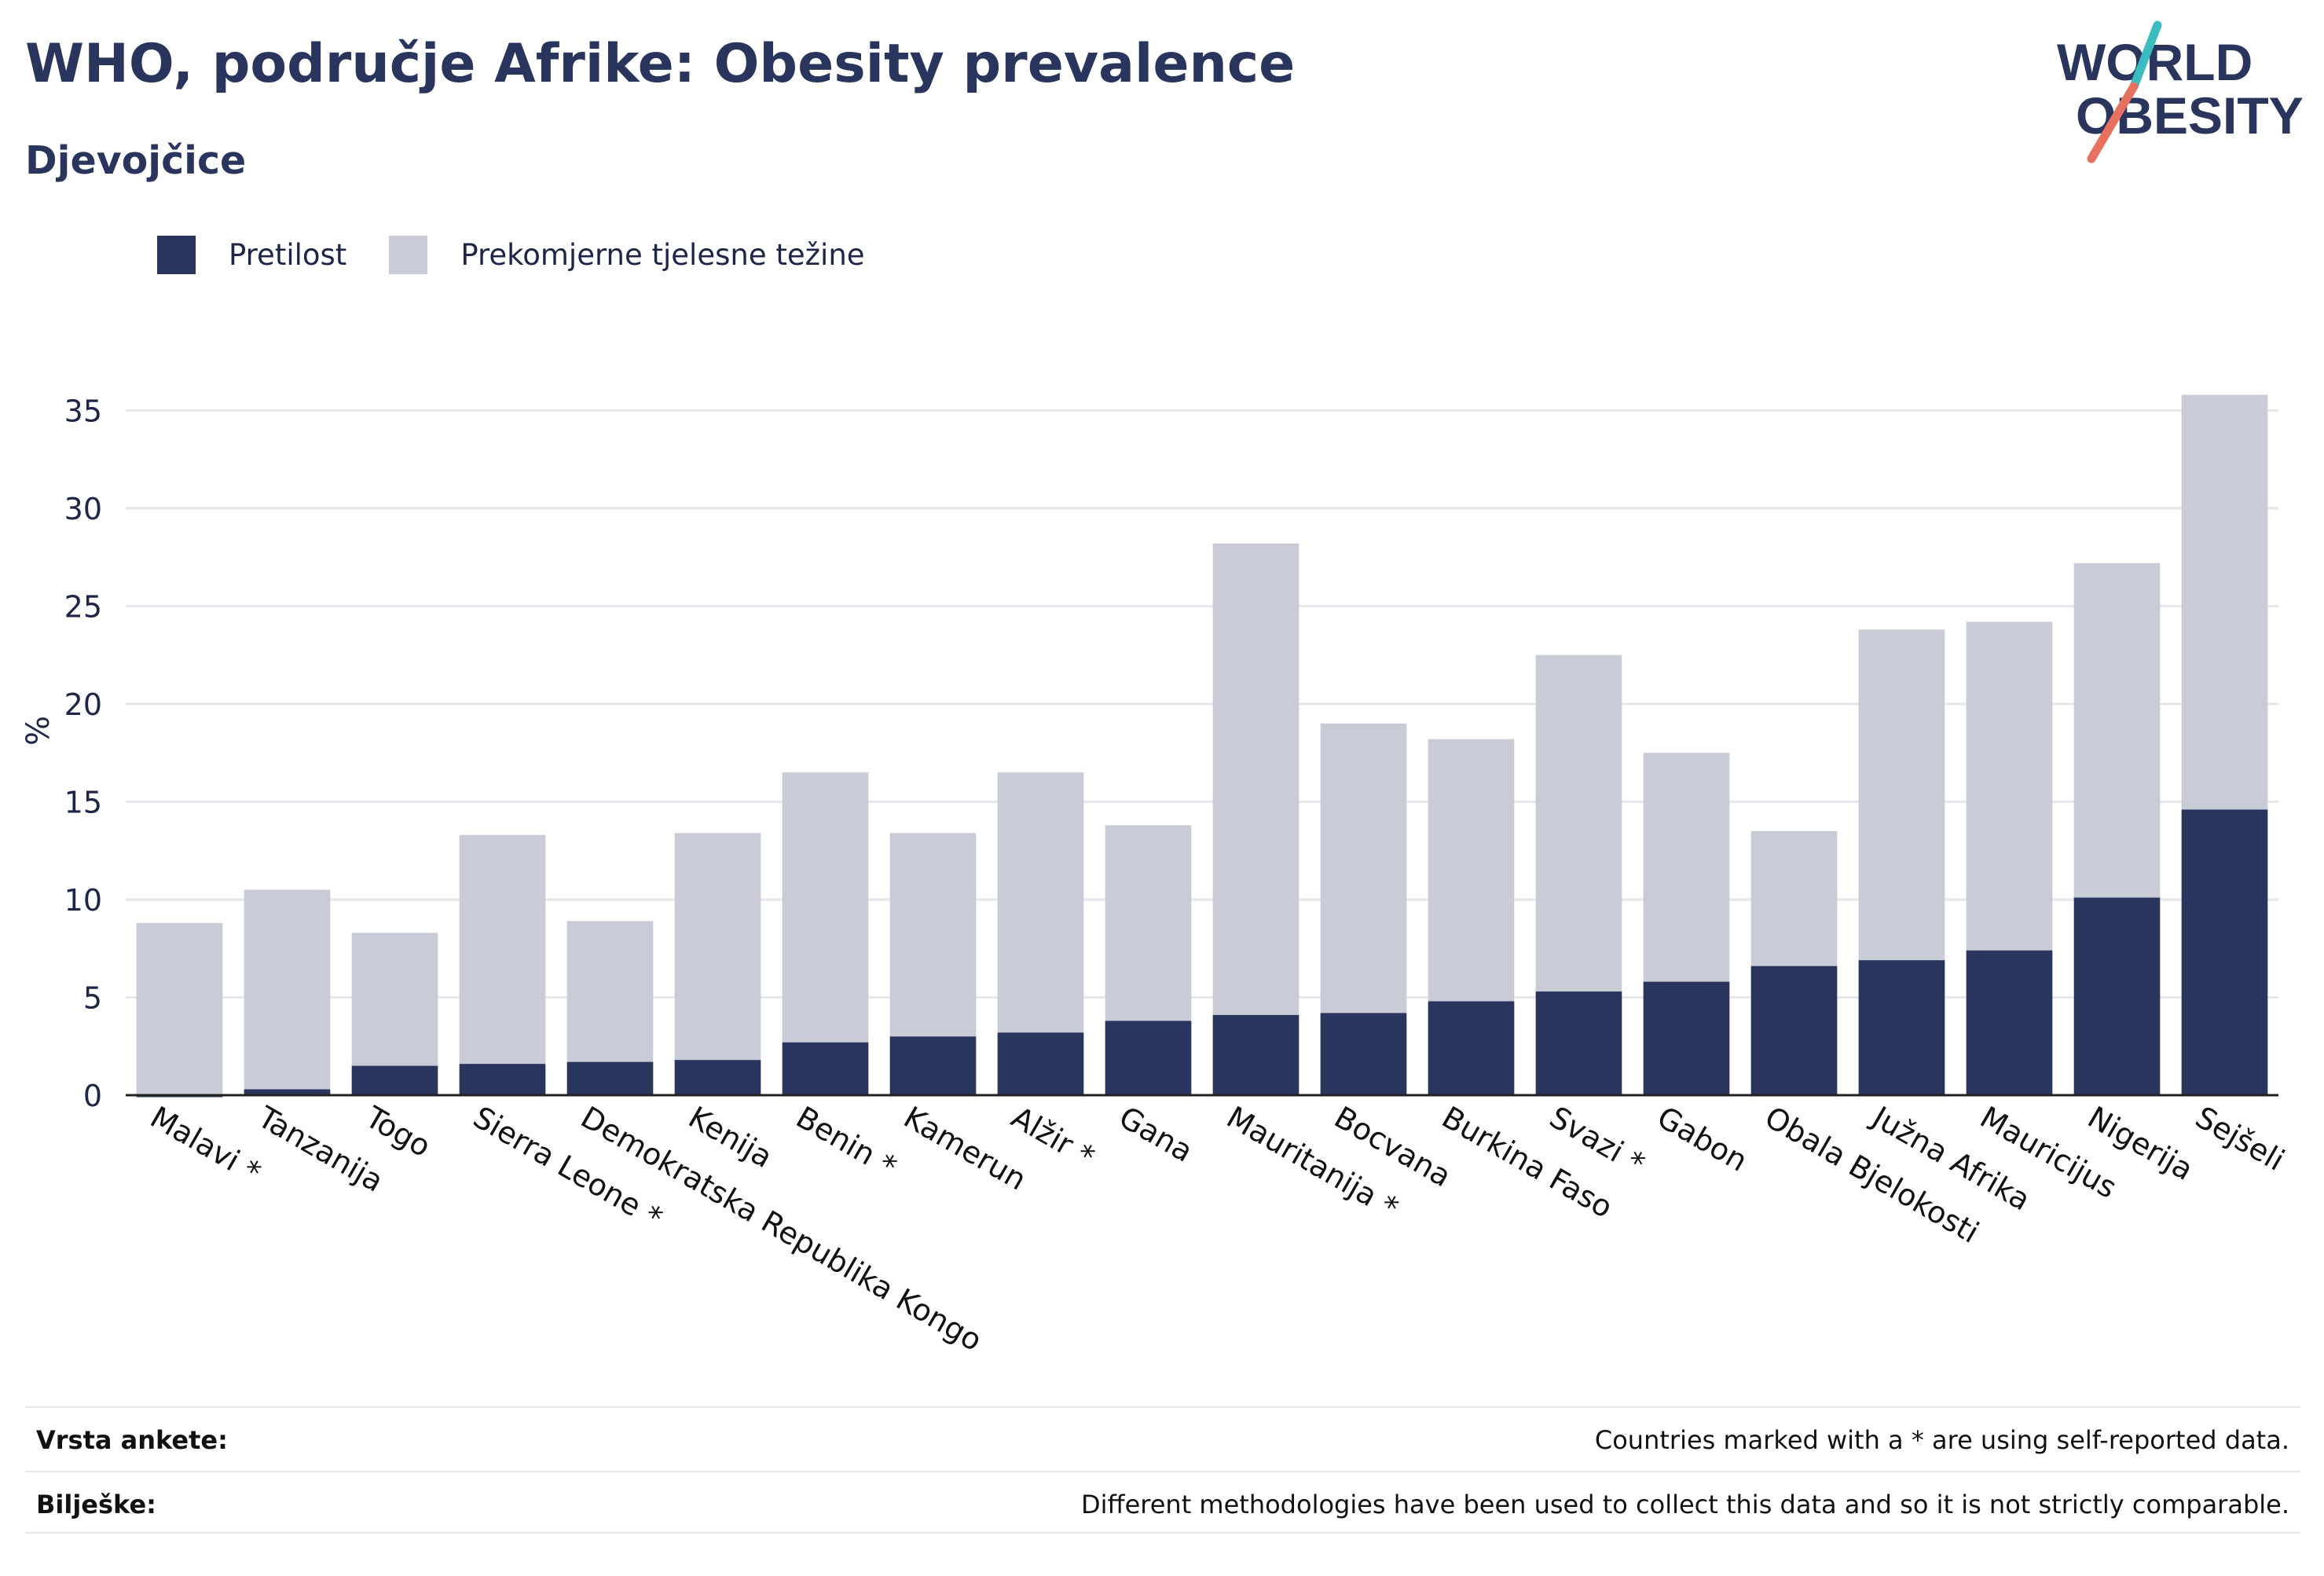 The image size is (2324, 1576). I want to click on x-tick-label: Benin *, so click(846, 1142).